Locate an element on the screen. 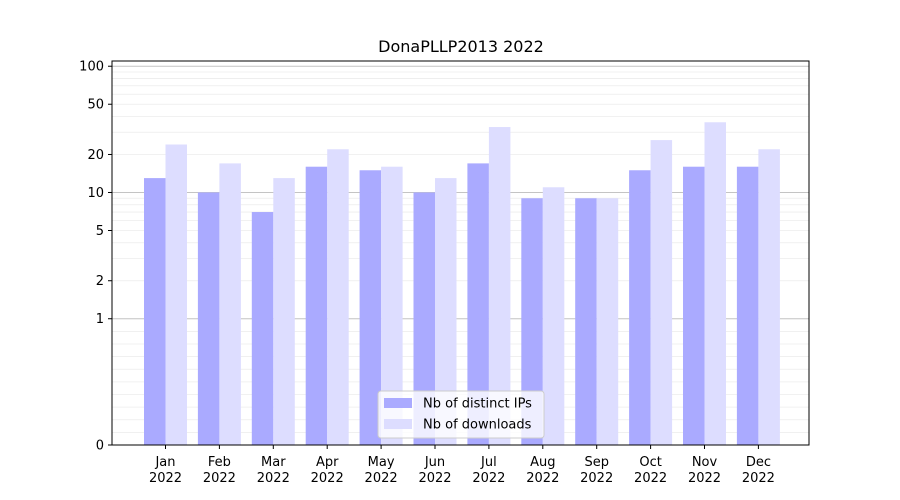 This screenshot has height=500, width=900. x-tick-label-month: Aug is located at coordinates (542, 462).